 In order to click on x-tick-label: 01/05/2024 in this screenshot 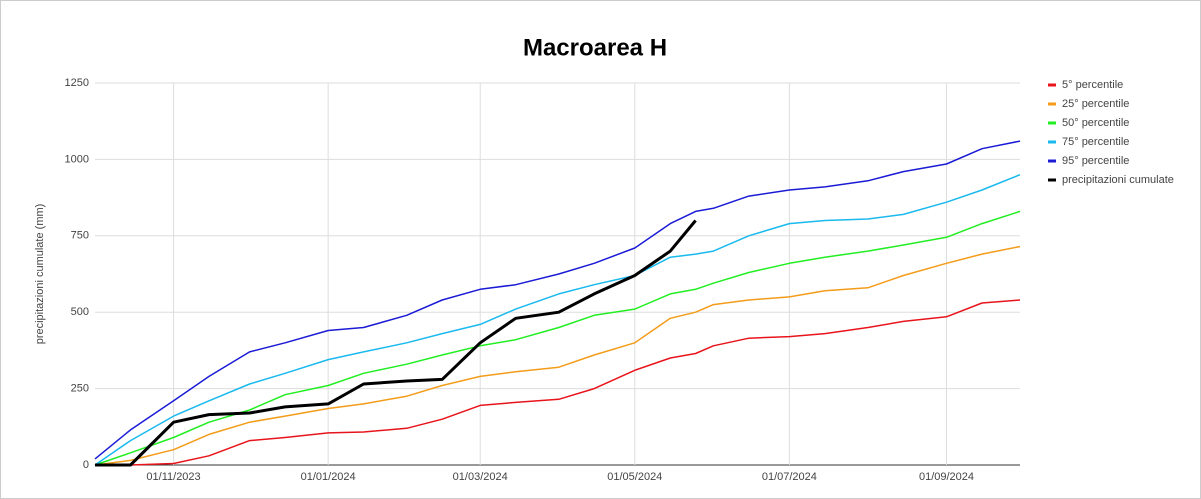, I will do `click(634, 477)`.